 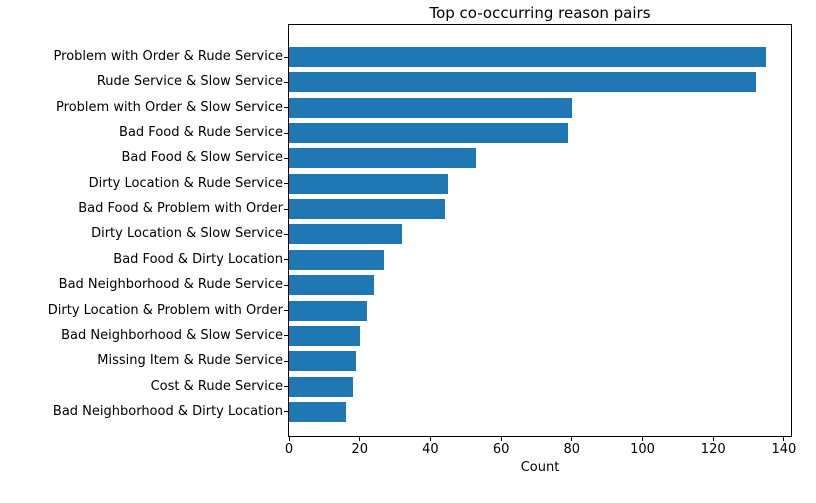 What do you see at coordinates (202, 158) in the screenshot?
I see `y-tick-label: Bad Food & Slow Service` at bounding box center [202, 158].